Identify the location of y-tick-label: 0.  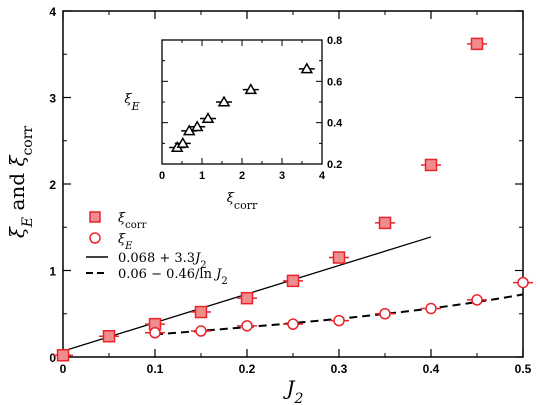
(52, 358).